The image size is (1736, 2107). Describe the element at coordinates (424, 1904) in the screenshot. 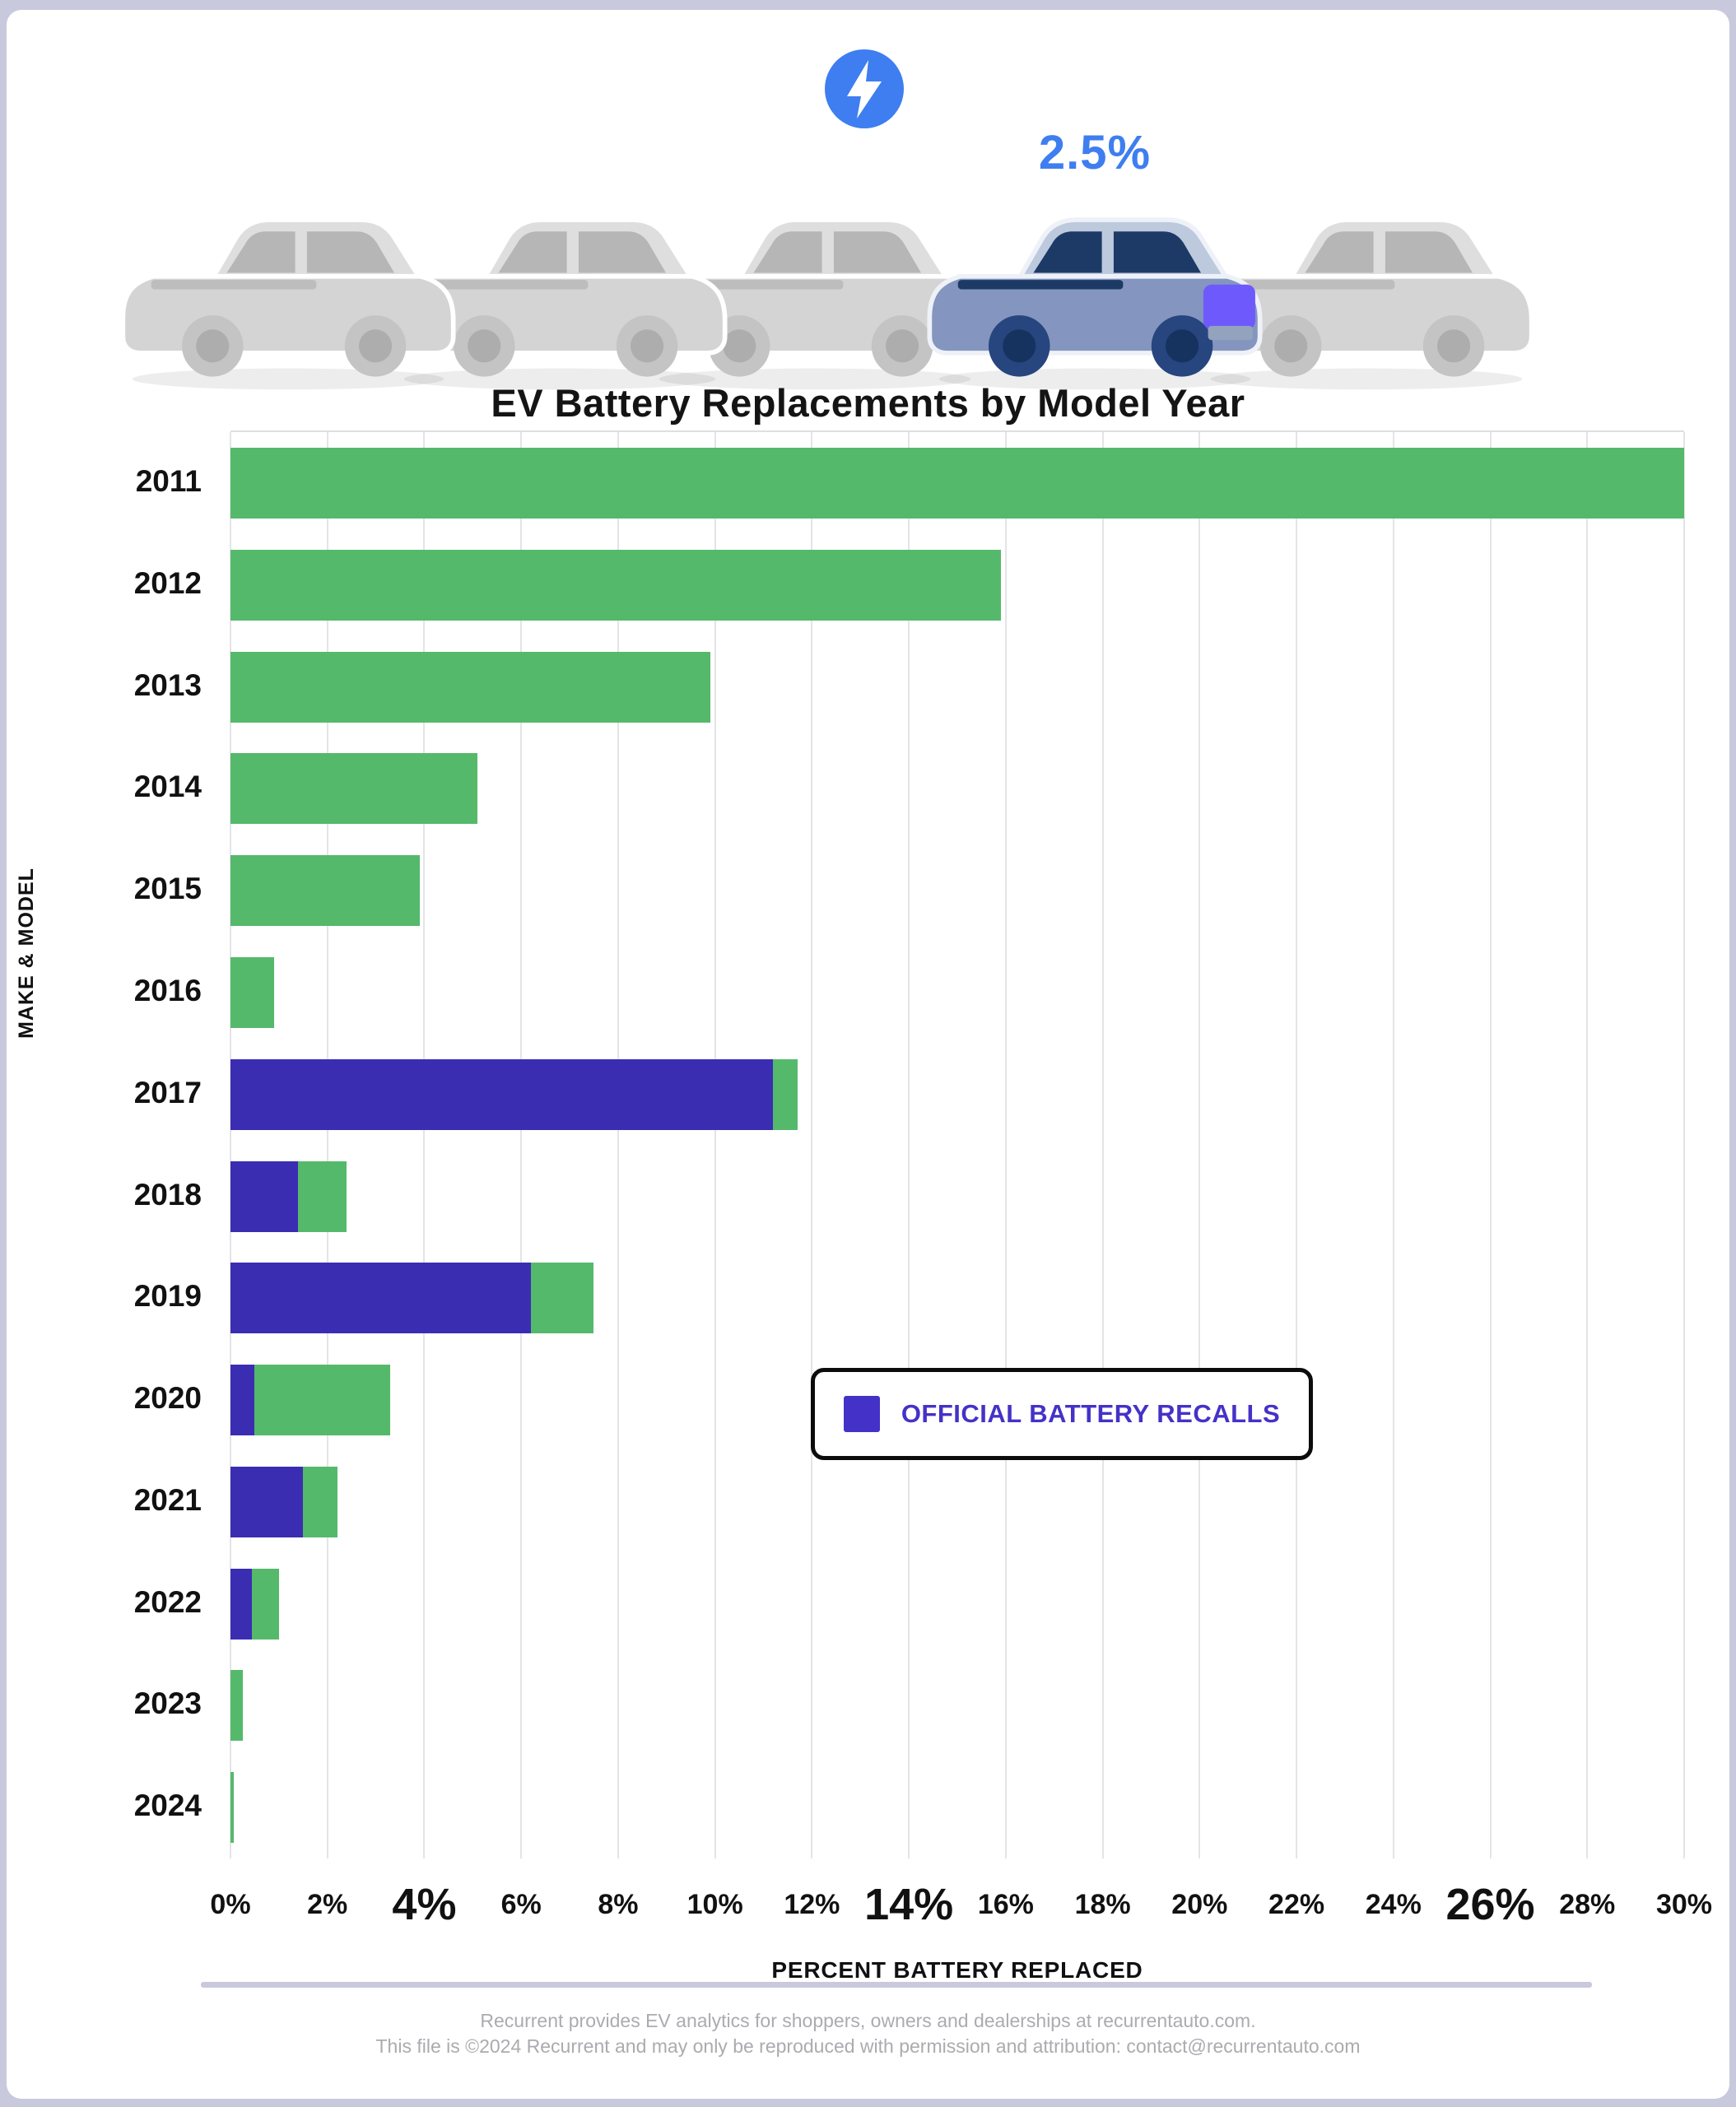

I see `x-tick-label: 4%` at that location.